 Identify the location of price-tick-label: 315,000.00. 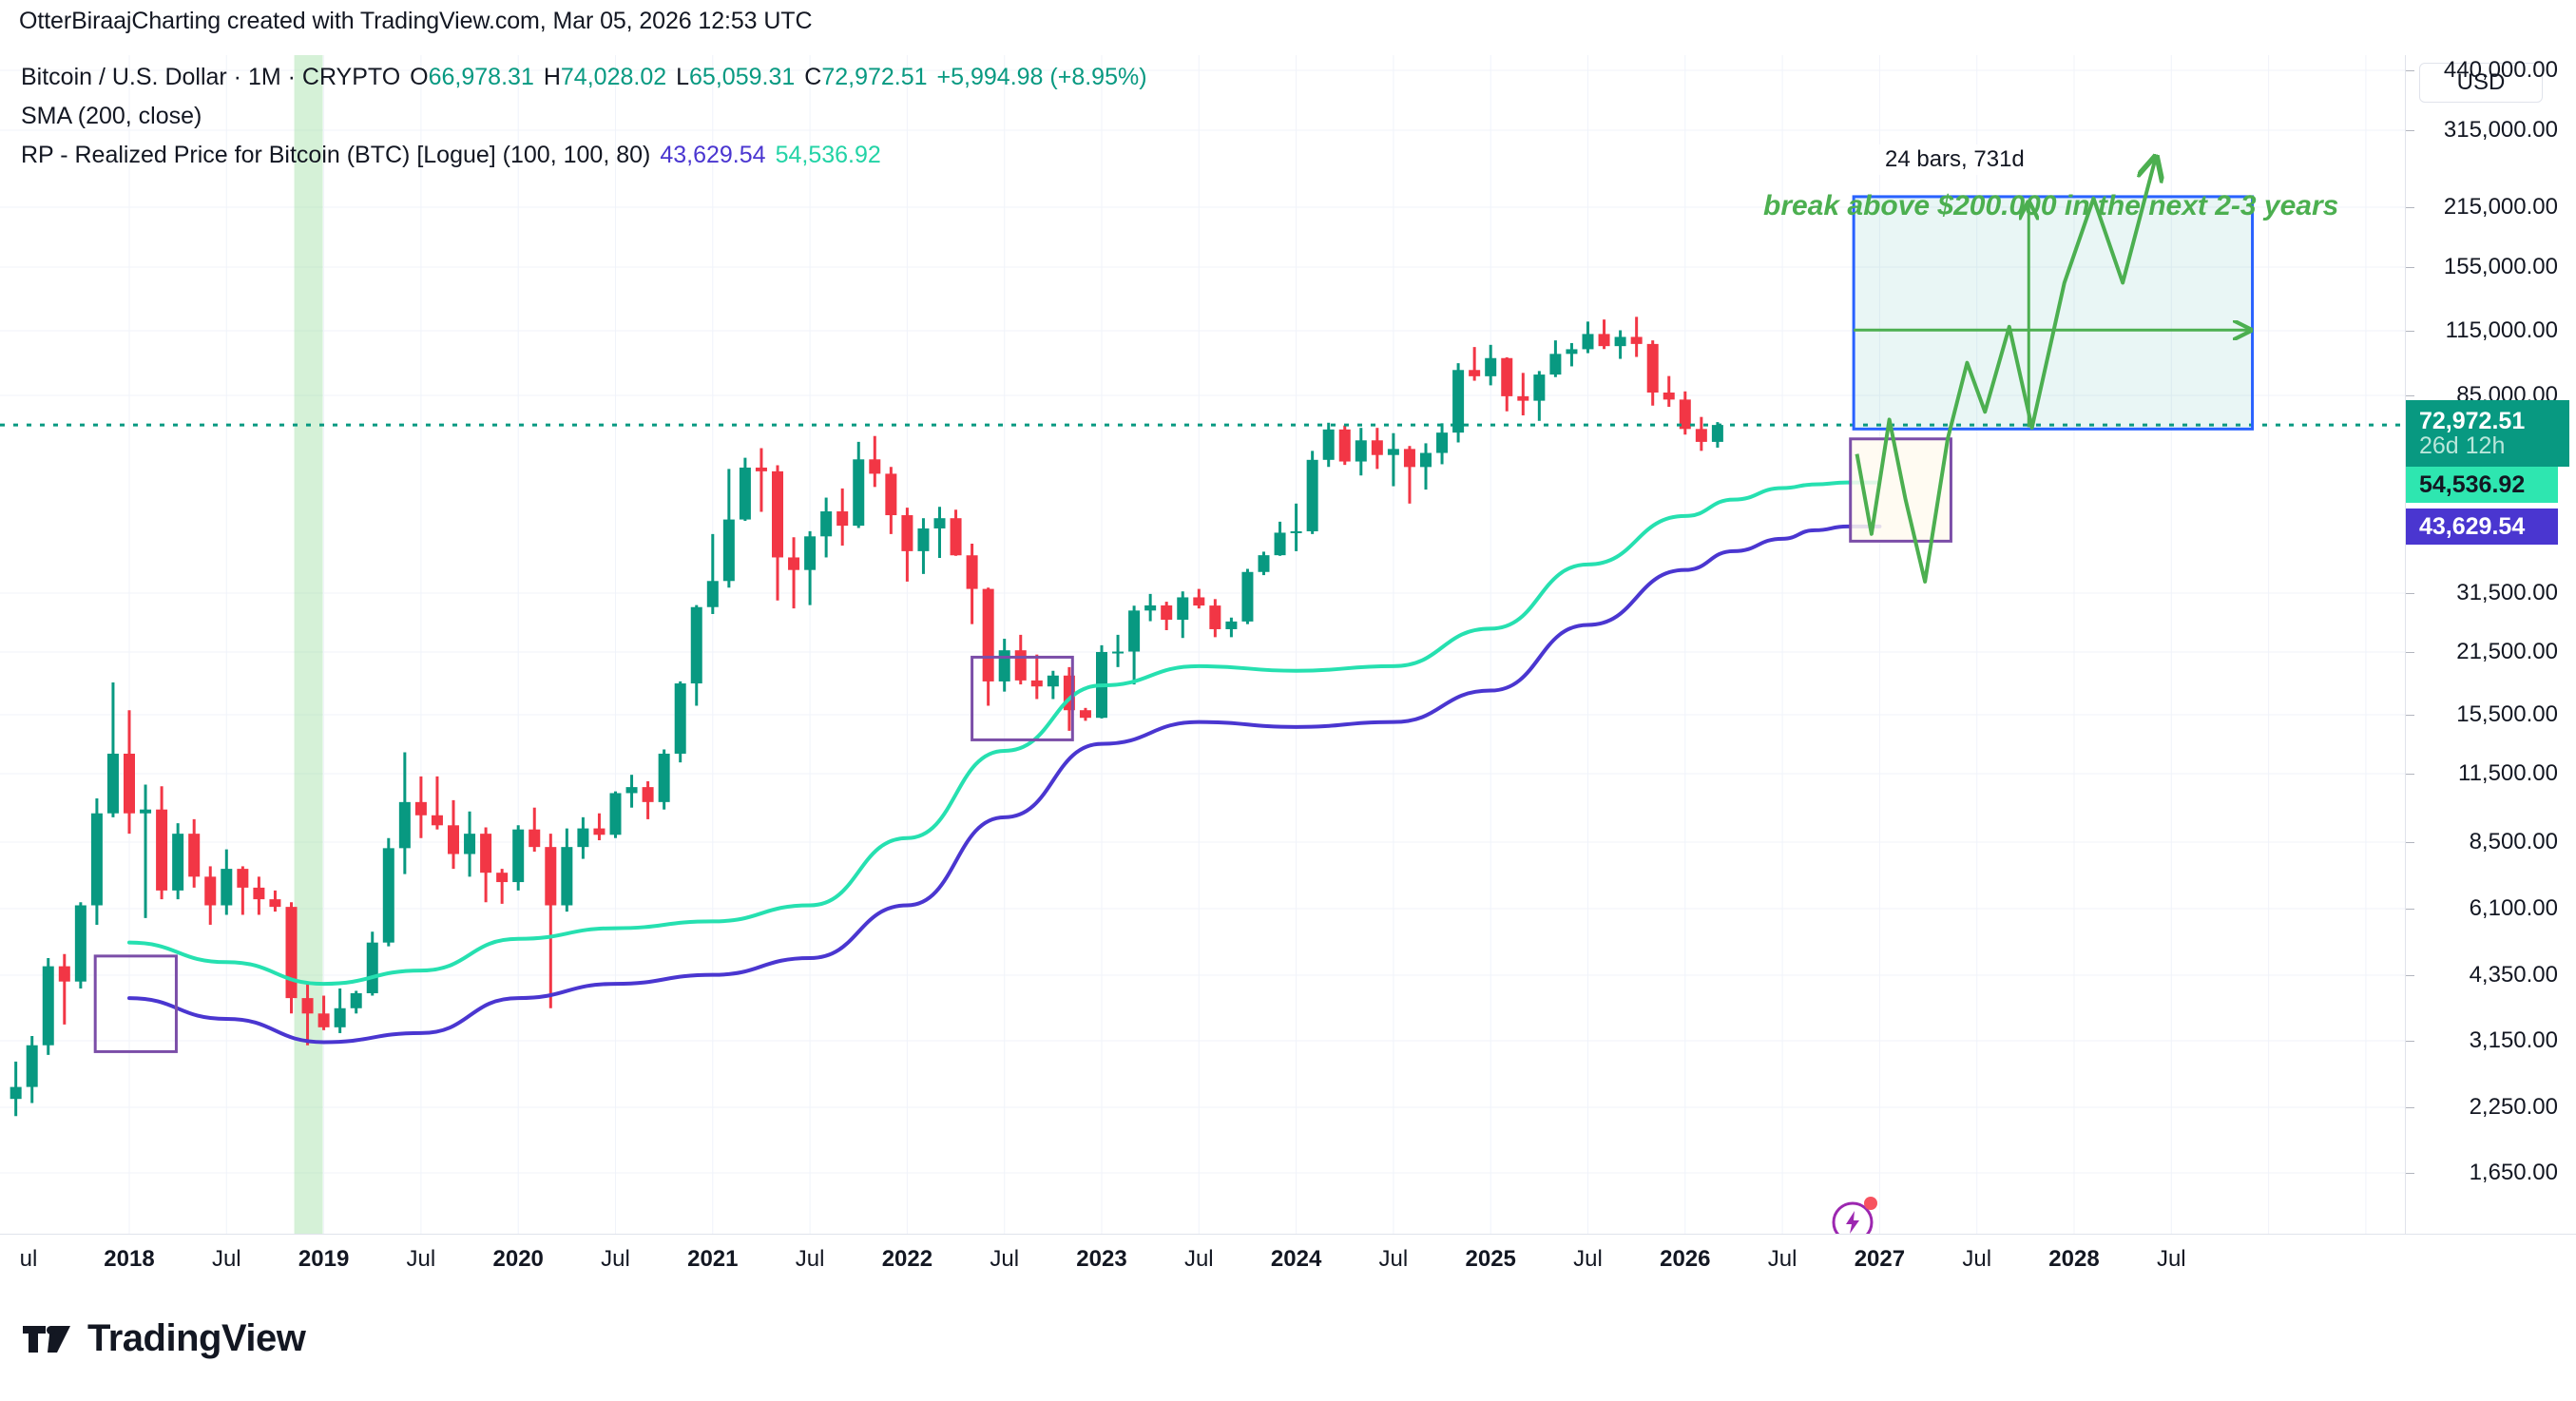
(2500, 130).